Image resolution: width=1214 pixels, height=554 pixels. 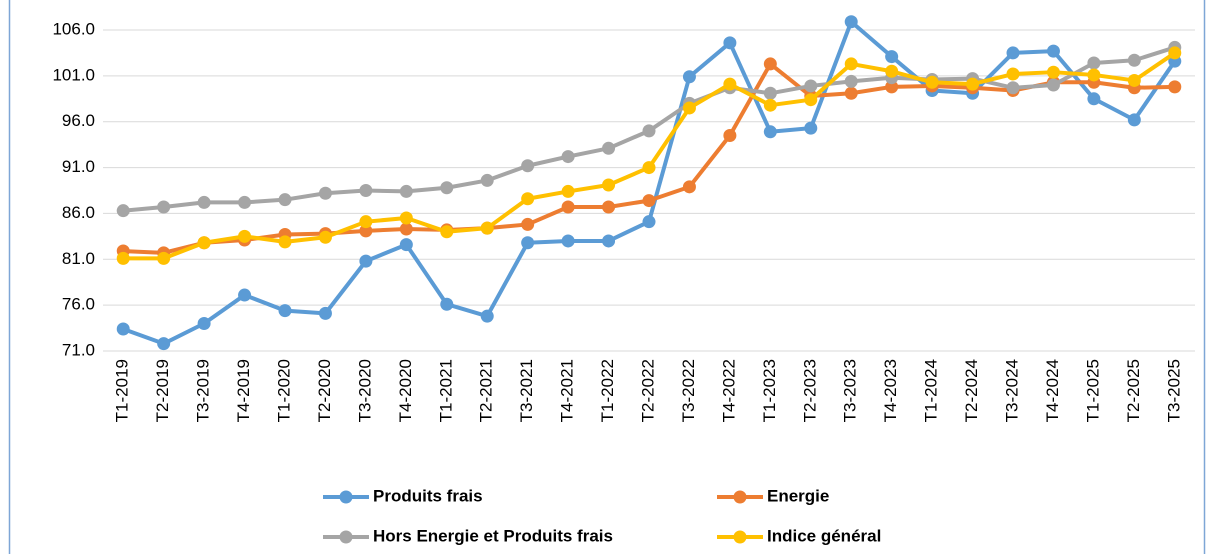 I want to click on x-tick-label: T1-2019, so click(x=122, y=390).